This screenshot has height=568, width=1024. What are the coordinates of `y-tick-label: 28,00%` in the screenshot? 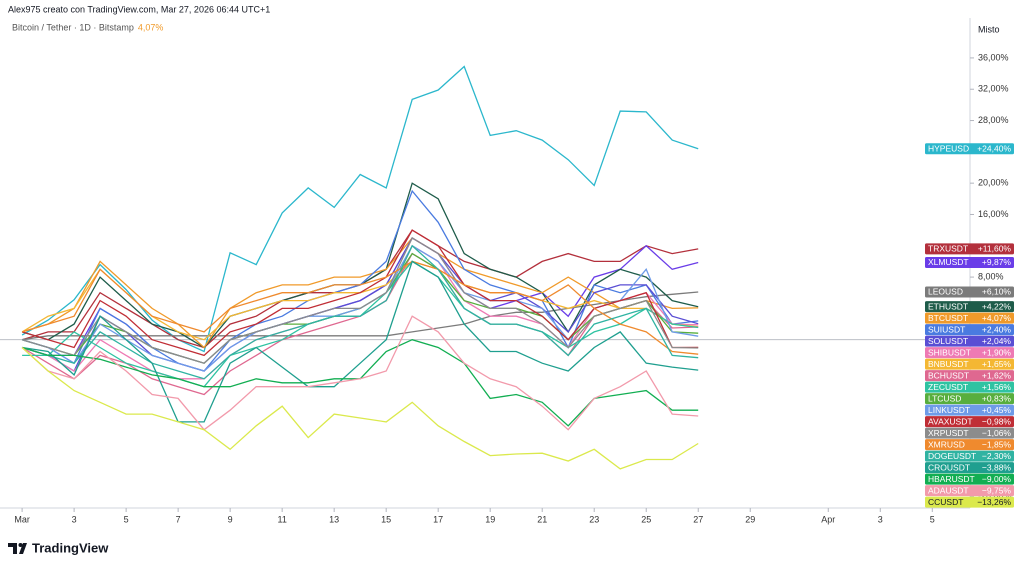 It's located at (993, 120).